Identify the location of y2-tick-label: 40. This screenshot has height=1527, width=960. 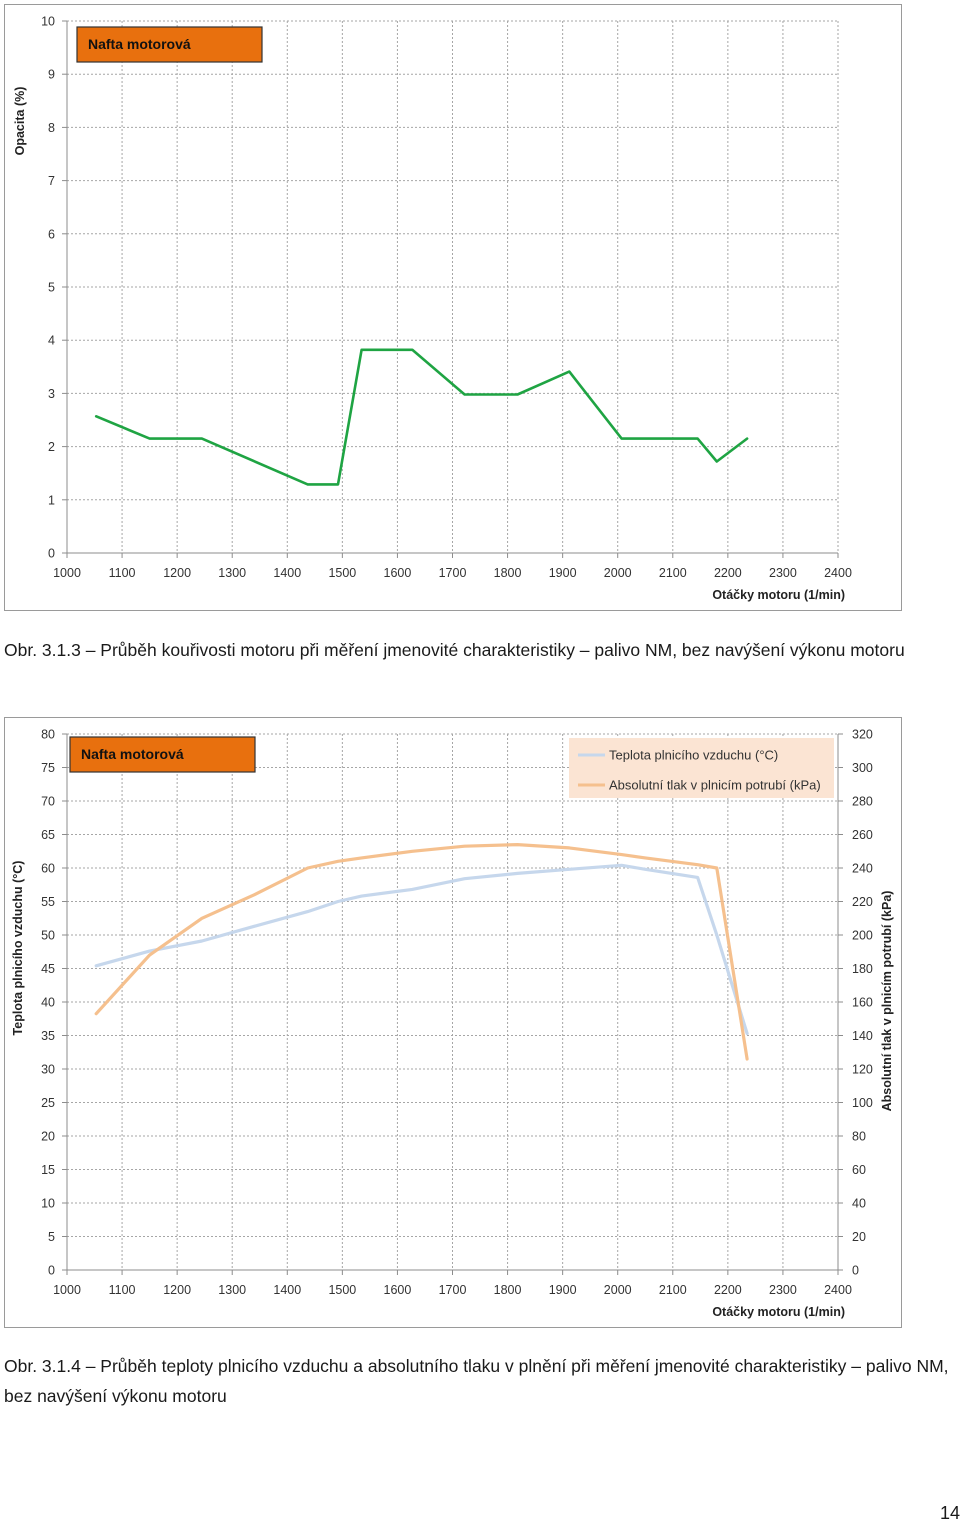
(859, 1204).